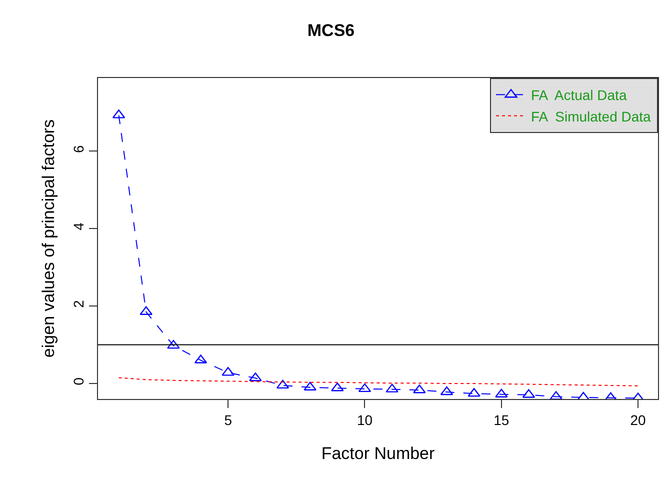 This screenshot has height=484, width=662. What do you see at coordinates (78, 148) in the screenshot?
I see `y-tick-label: 6` at bounding box center [78, 148].